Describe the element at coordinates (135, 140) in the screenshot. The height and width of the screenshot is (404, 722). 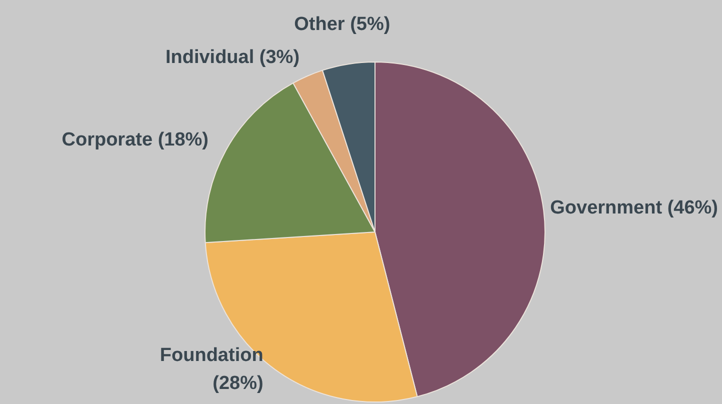
I see `slice-label: Corporate (18%)` at that location.